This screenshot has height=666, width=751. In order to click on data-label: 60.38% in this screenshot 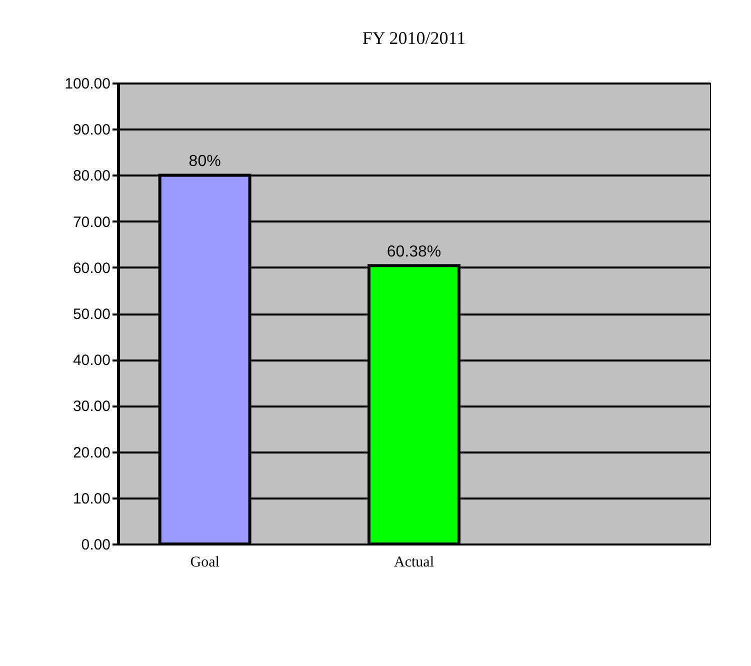, I will do `click(414, 252)`.